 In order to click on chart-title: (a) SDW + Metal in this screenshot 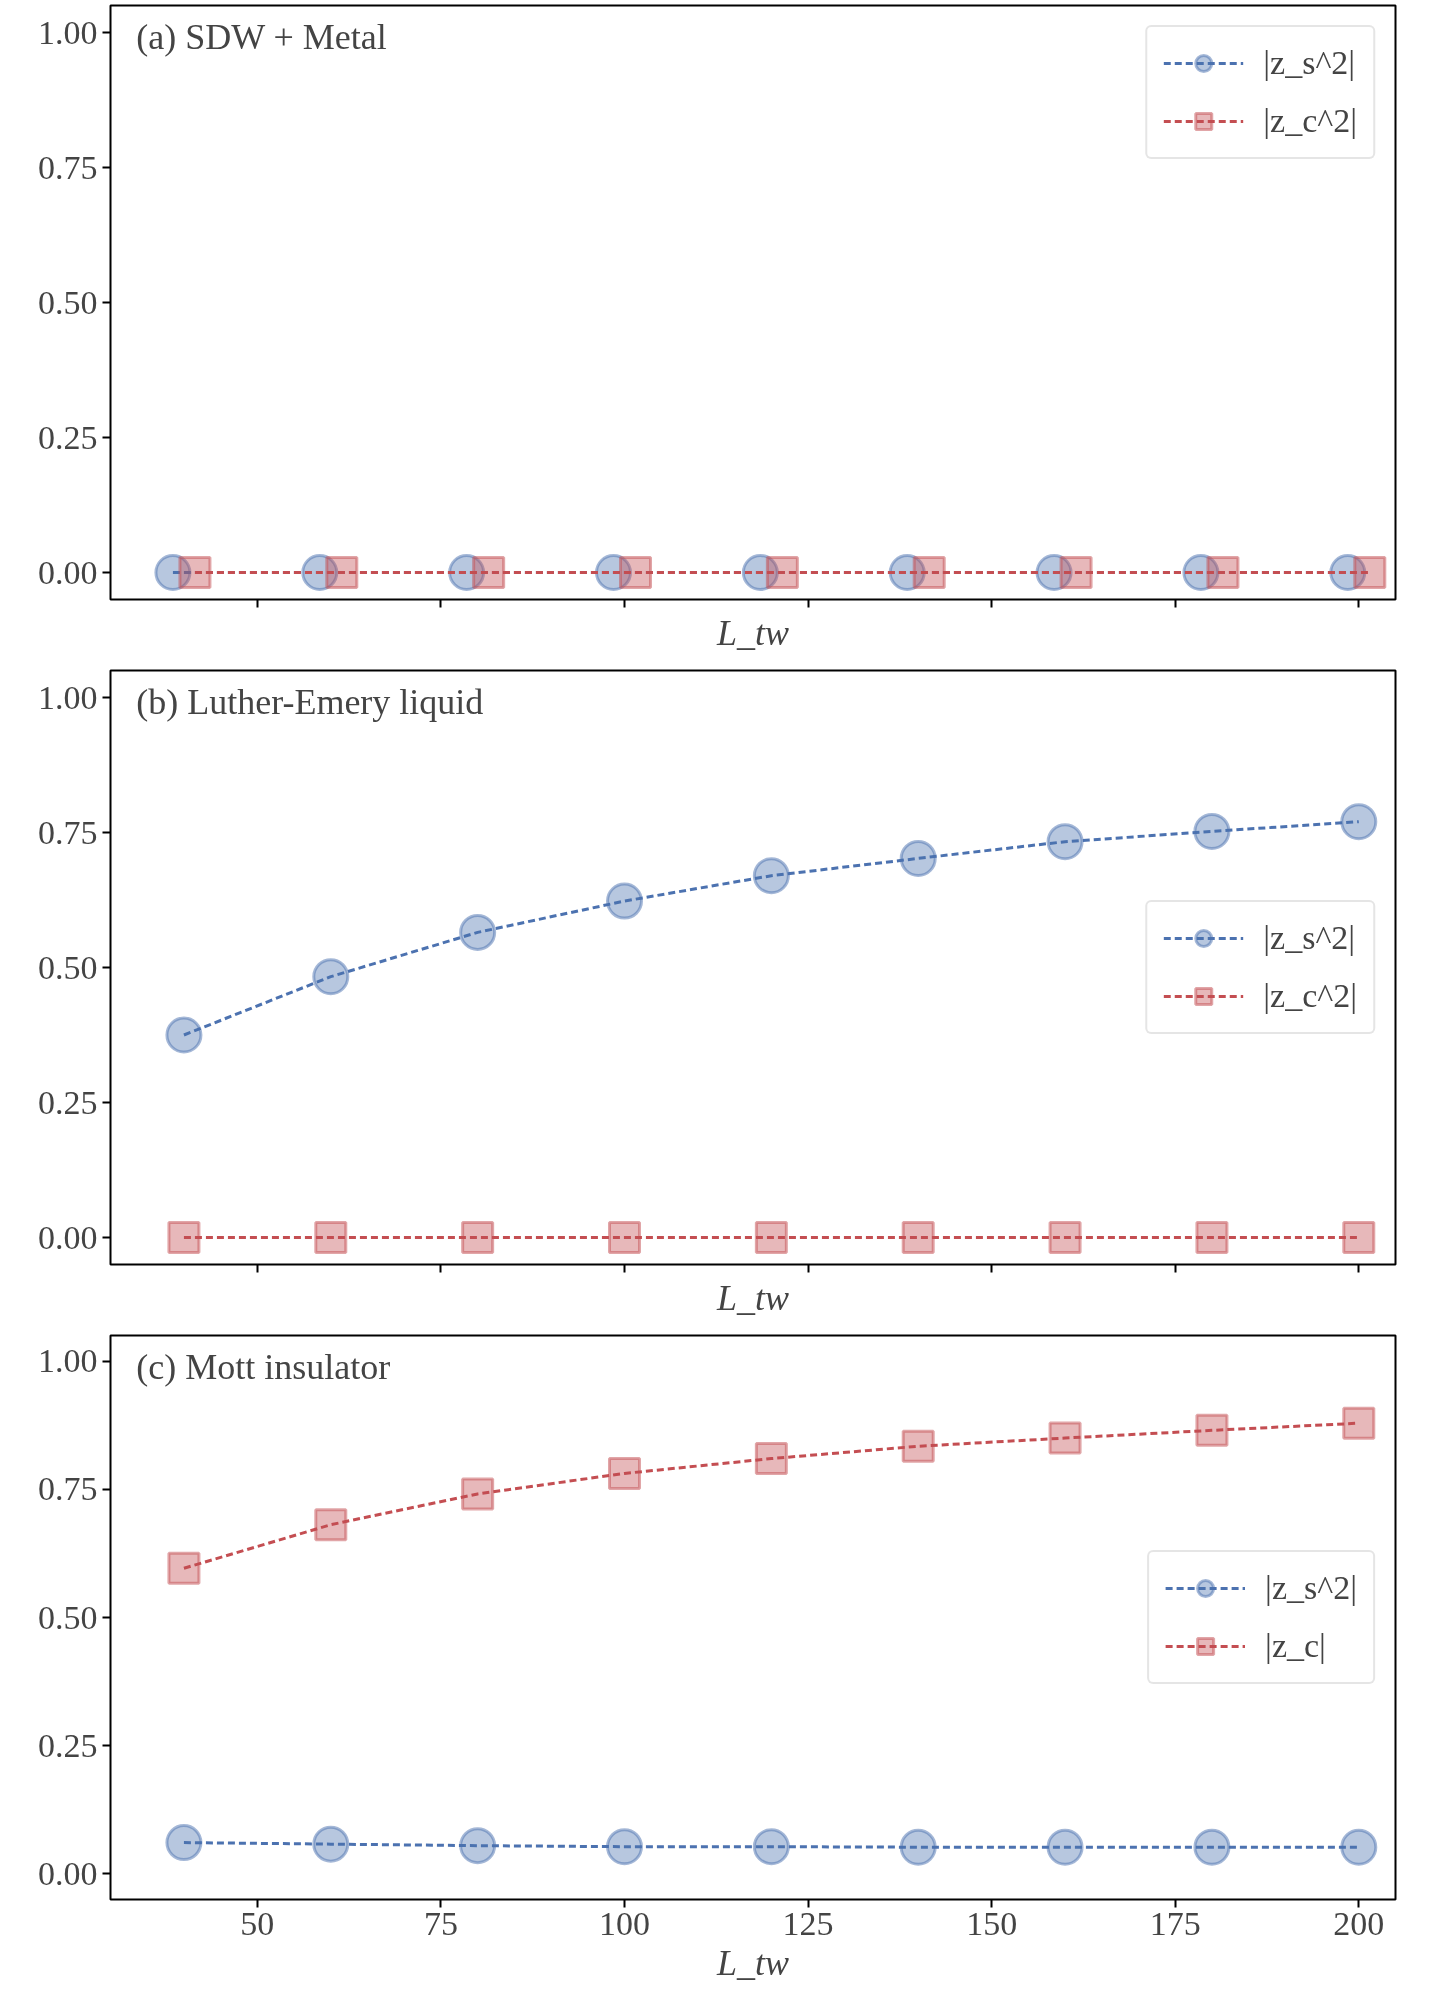, I will do `click(261, 37)`.